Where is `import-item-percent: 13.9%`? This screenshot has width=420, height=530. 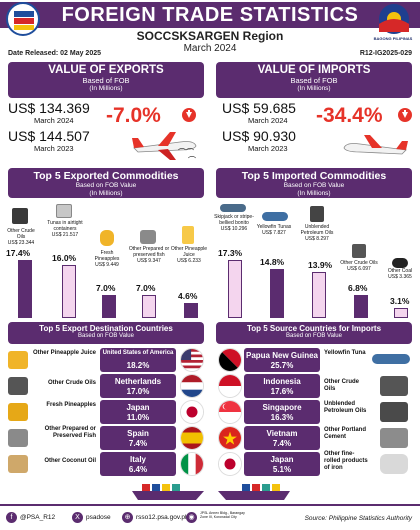
import-item-percent: 13.9% is located at coordinates (320, 265).